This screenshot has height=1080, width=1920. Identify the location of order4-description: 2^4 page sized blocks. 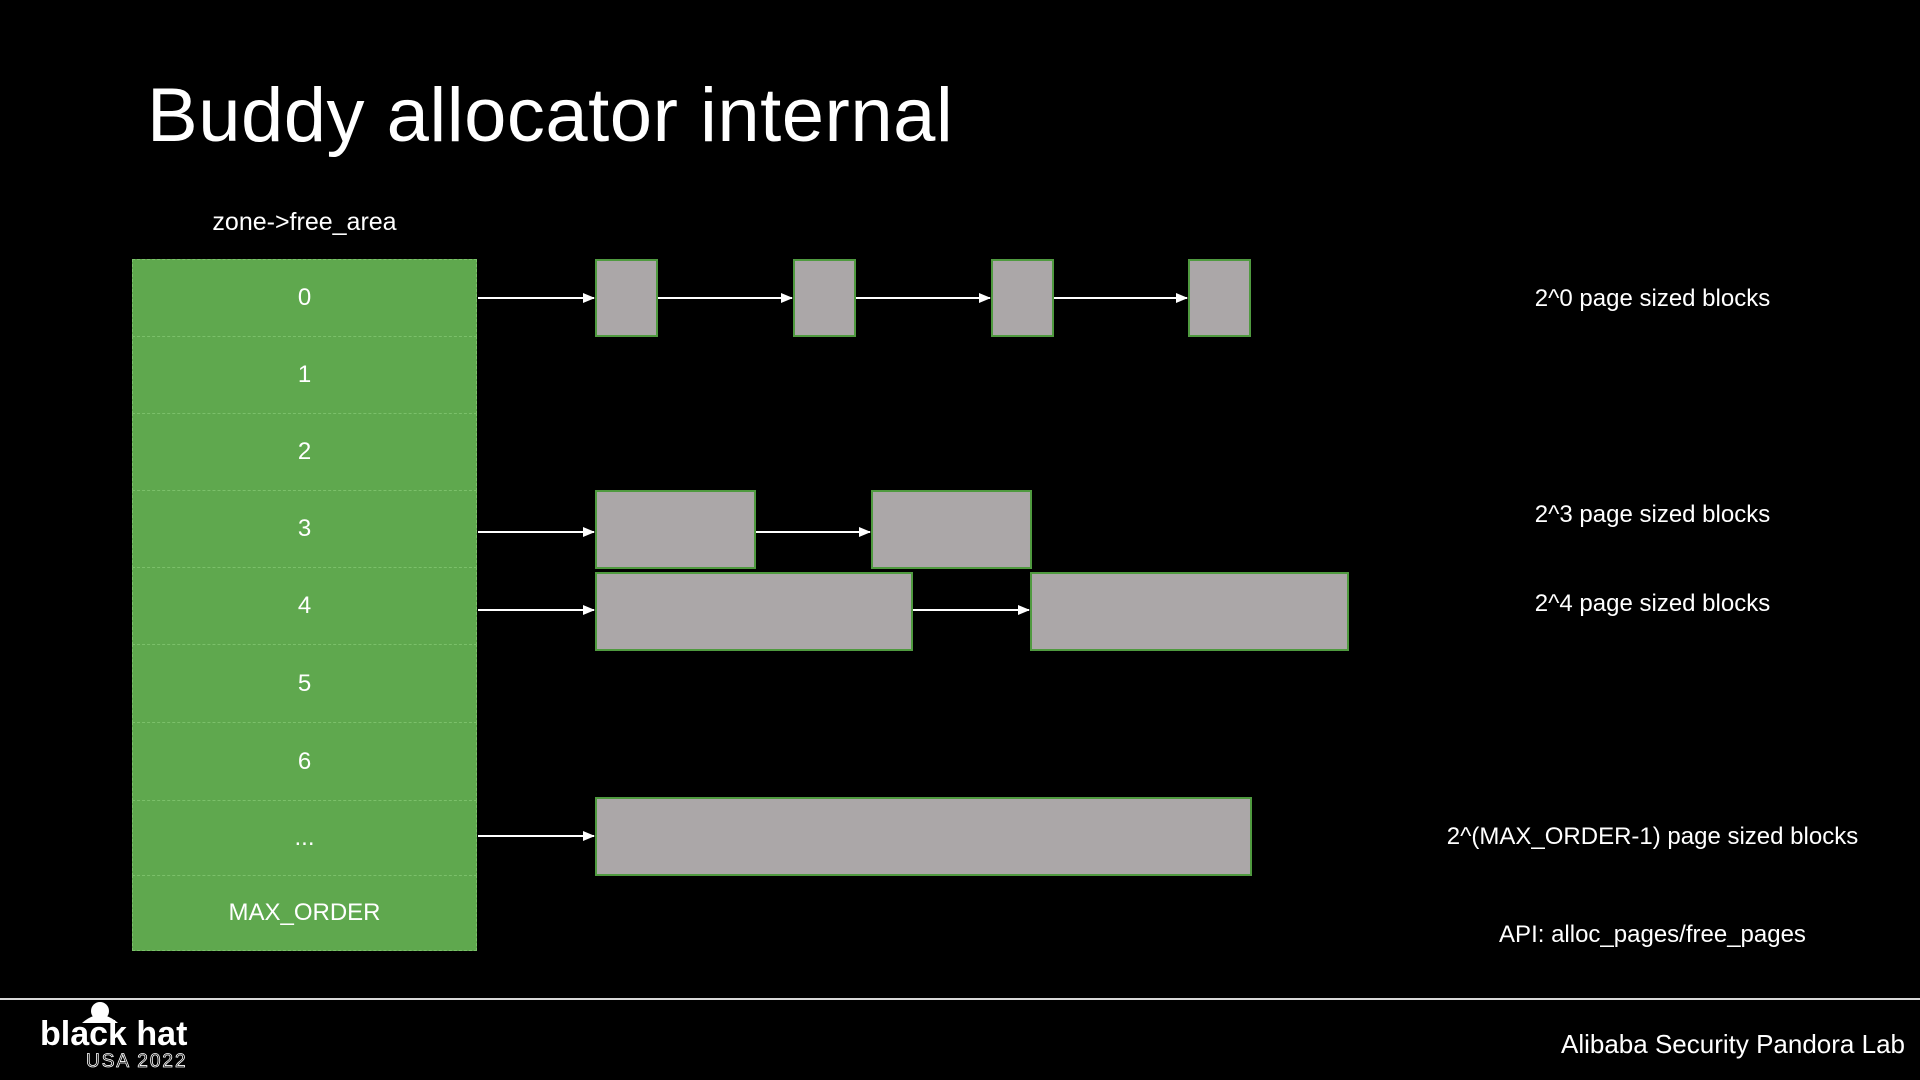
(1652, 603).